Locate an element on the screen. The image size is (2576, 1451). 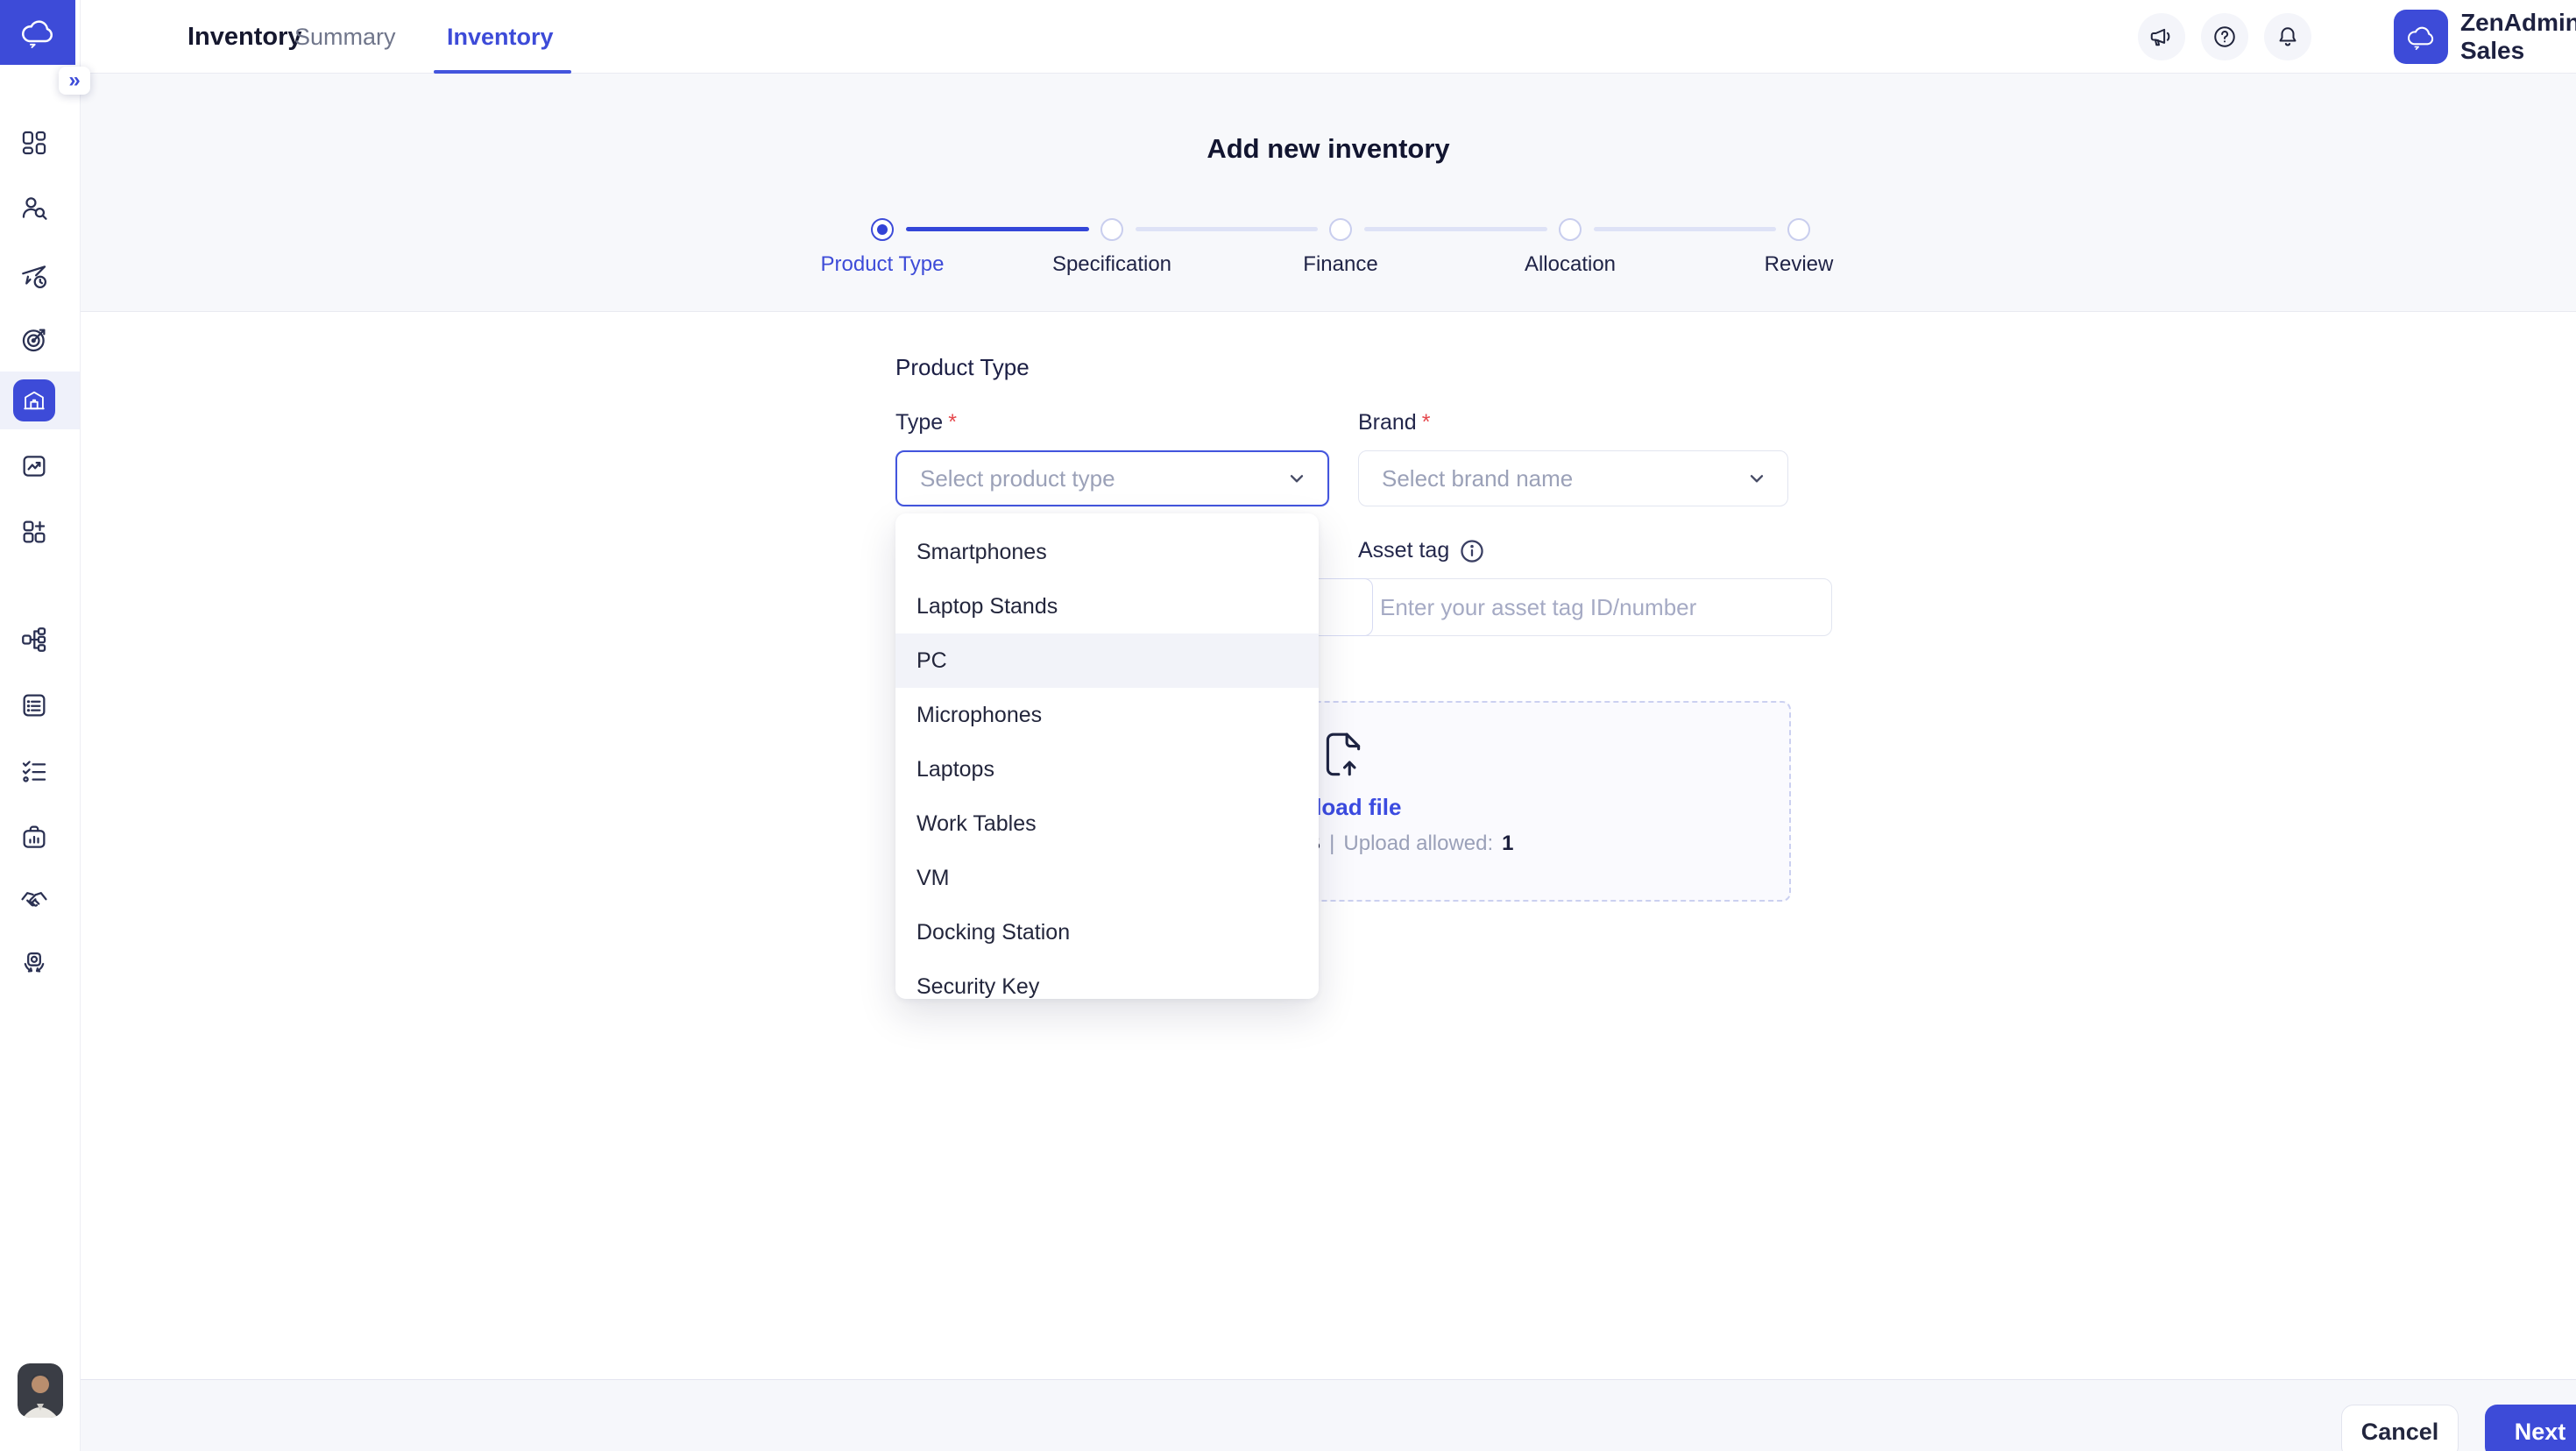
brand-field-label: Brand * is located at coordinates (1394, 422).